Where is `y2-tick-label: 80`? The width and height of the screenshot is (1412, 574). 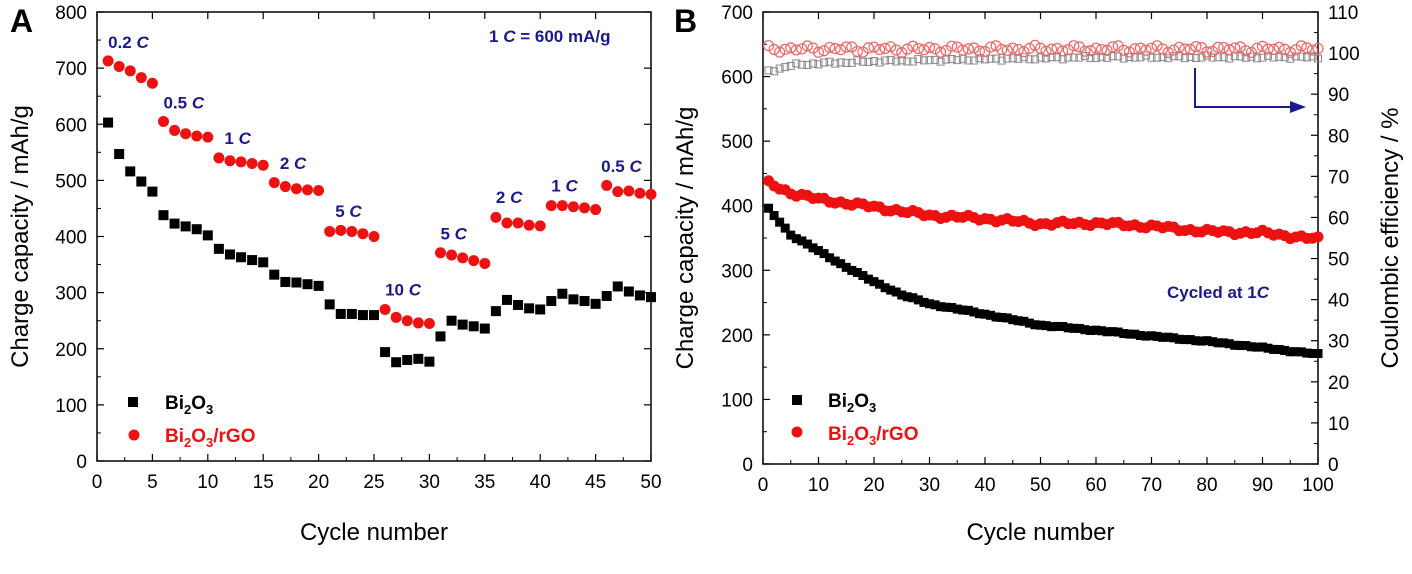
y2-tick-label: 80 is located at coordinates (1338, 136).